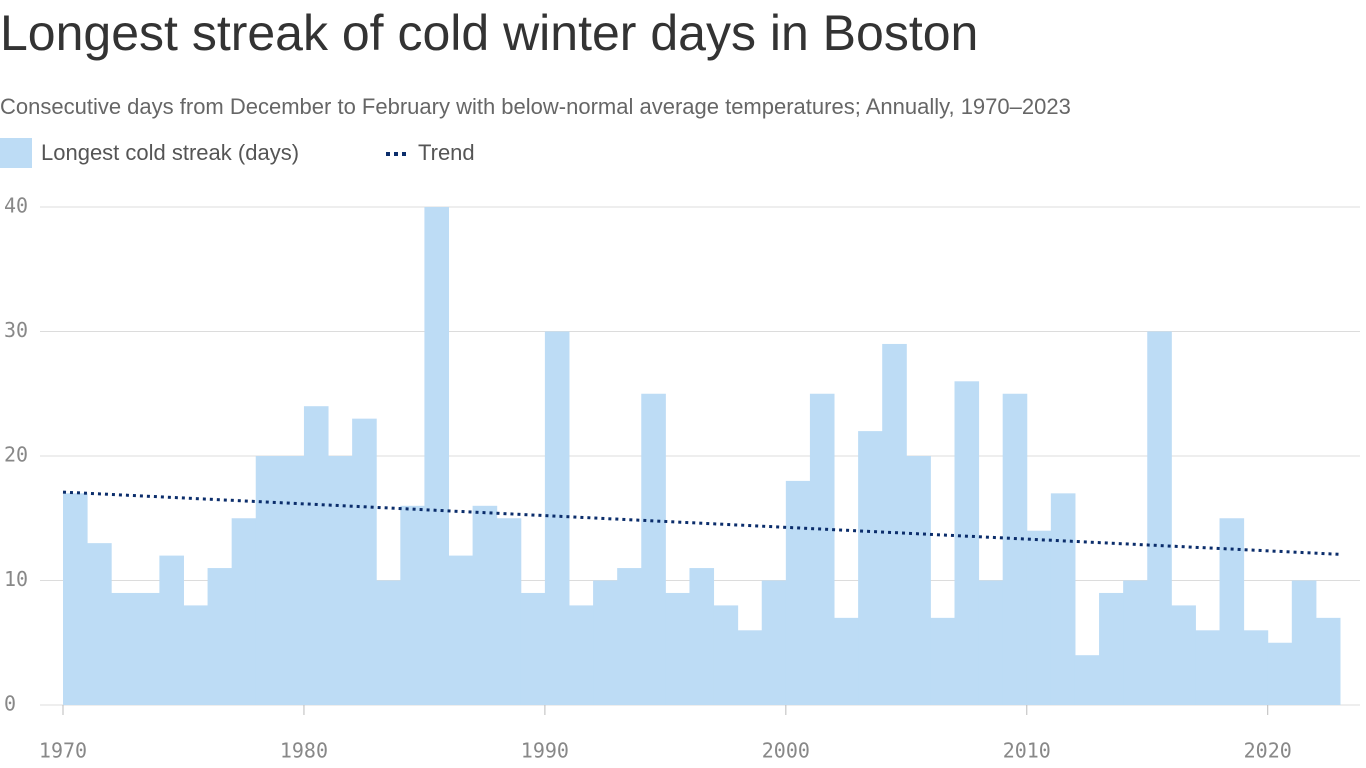 The height and width of the screenshot is (768, 1366). Describe the element at coordinates (446, 152) in the screenshot. I see `legend-label: Trend` at that location.